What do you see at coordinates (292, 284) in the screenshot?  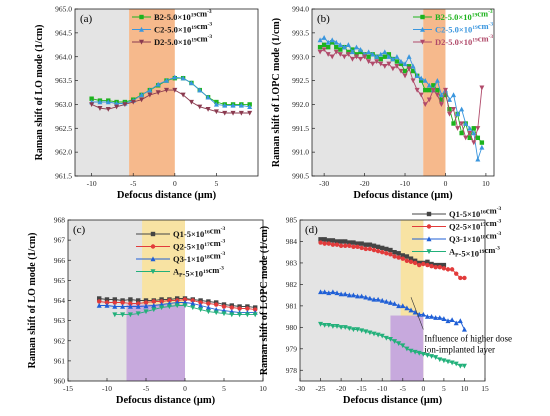 I see `y-tick-label: 982` at bounding box center [292, 284].